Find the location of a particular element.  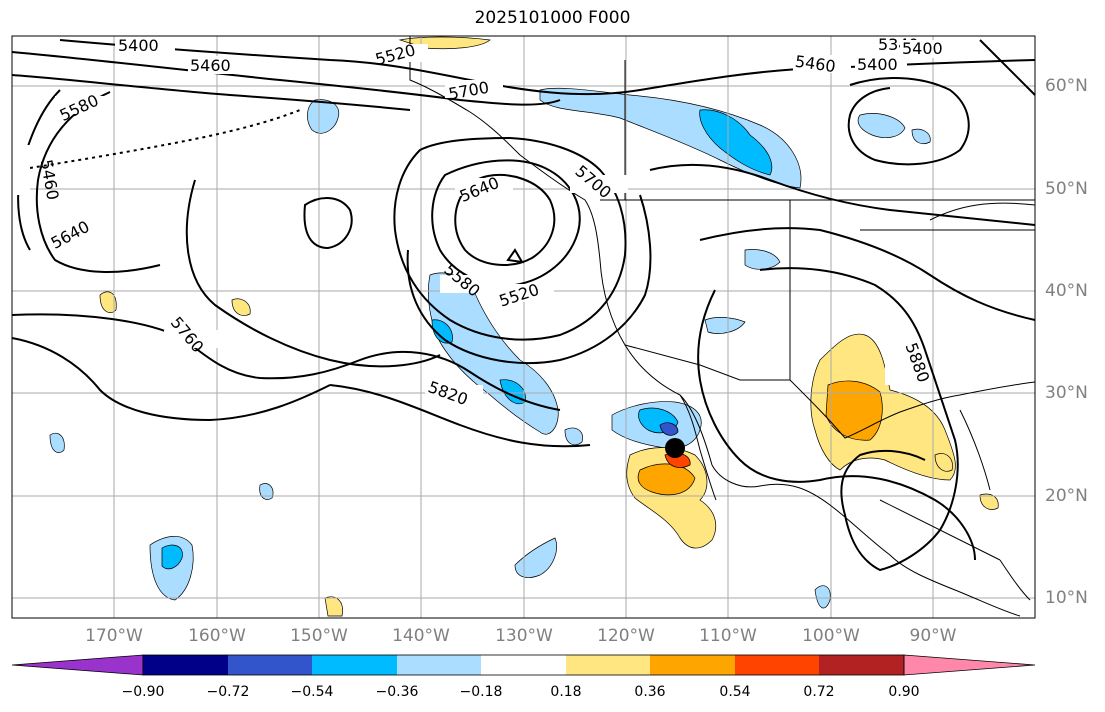

colorbar is located at coordinates (523, 665).